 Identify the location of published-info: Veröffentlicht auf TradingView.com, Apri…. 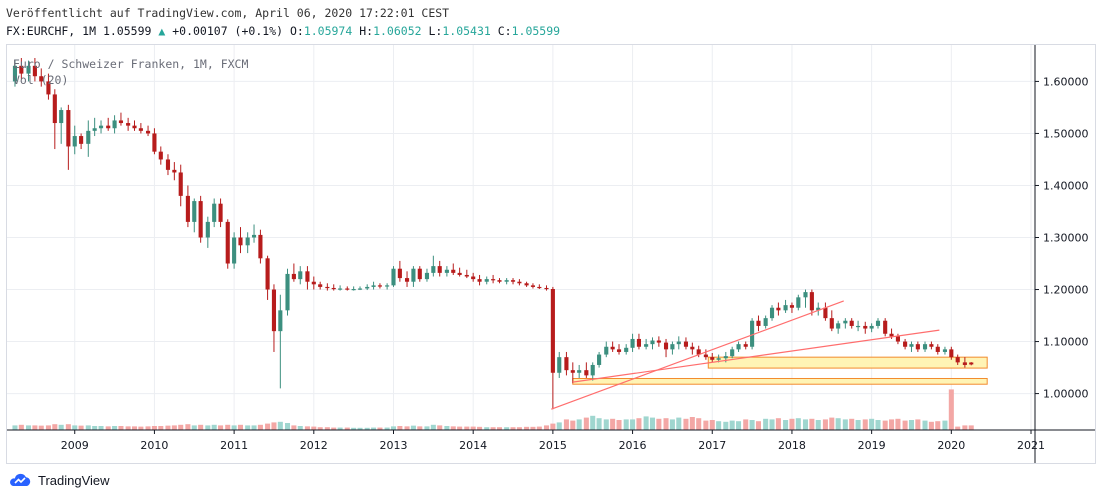
(228, 13).